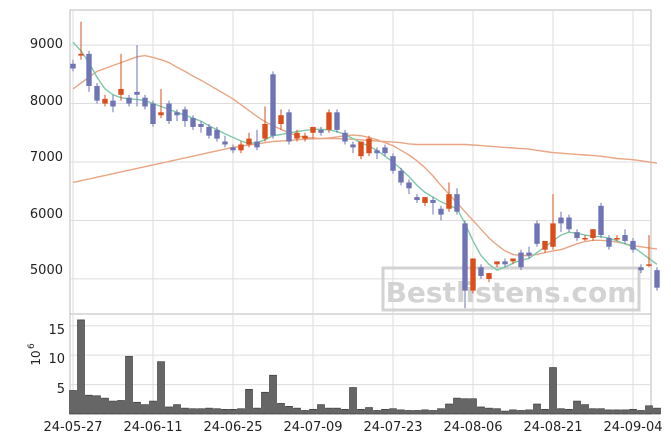 This screenshot has height=448, width=671. I want to click on y-tick-label: 8000, so click(46, 101).